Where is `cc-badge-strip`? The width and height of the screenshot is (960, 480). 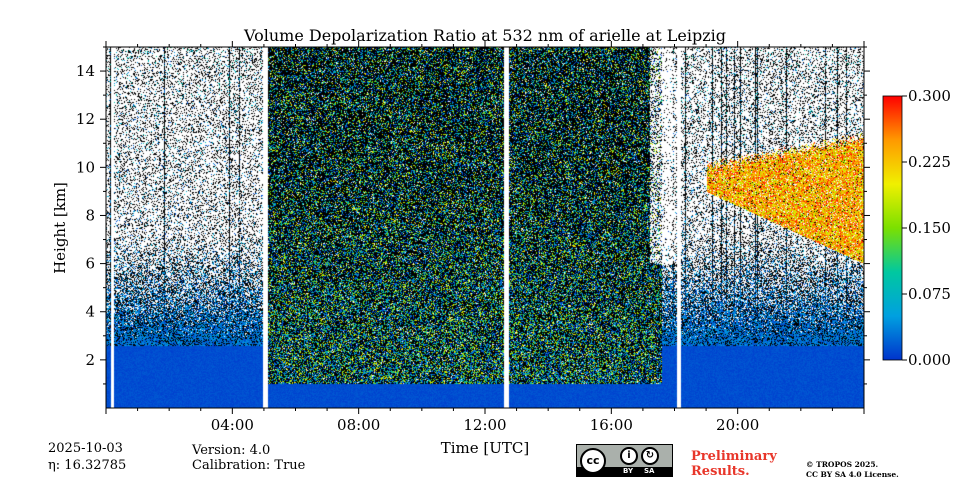 cc-badge-strip is located at coordinates (624, 471).